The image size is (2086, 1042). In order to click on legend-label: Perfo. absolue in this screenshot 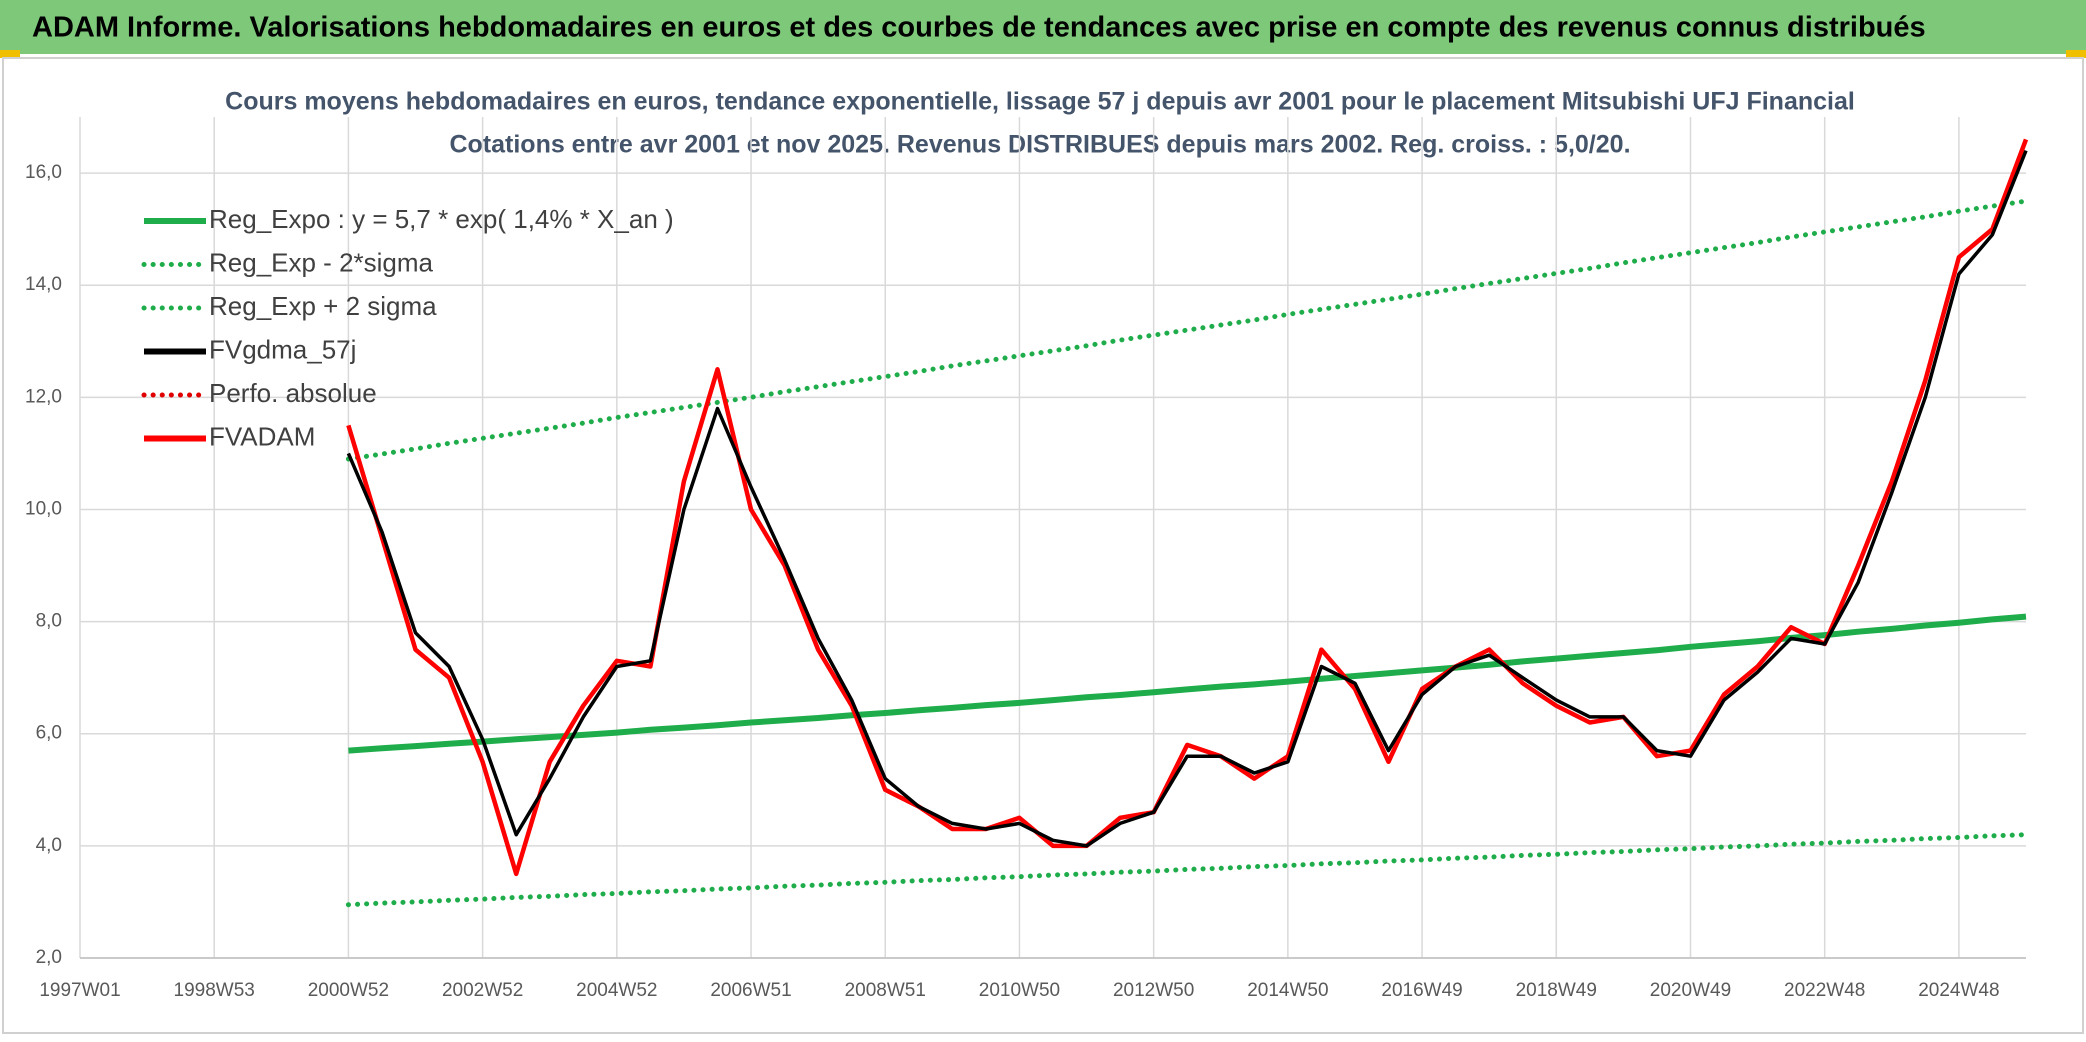, I will do `click(293, 393)`.